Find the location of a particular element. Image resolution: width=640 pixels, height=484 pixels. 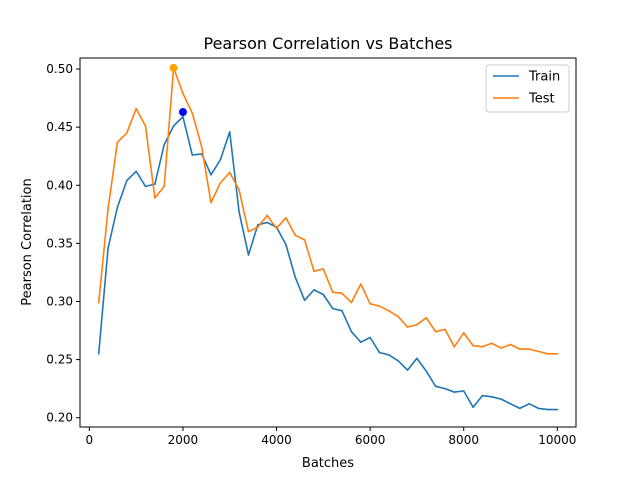

legend-test-label: Test is located at coordinates (541, 99).